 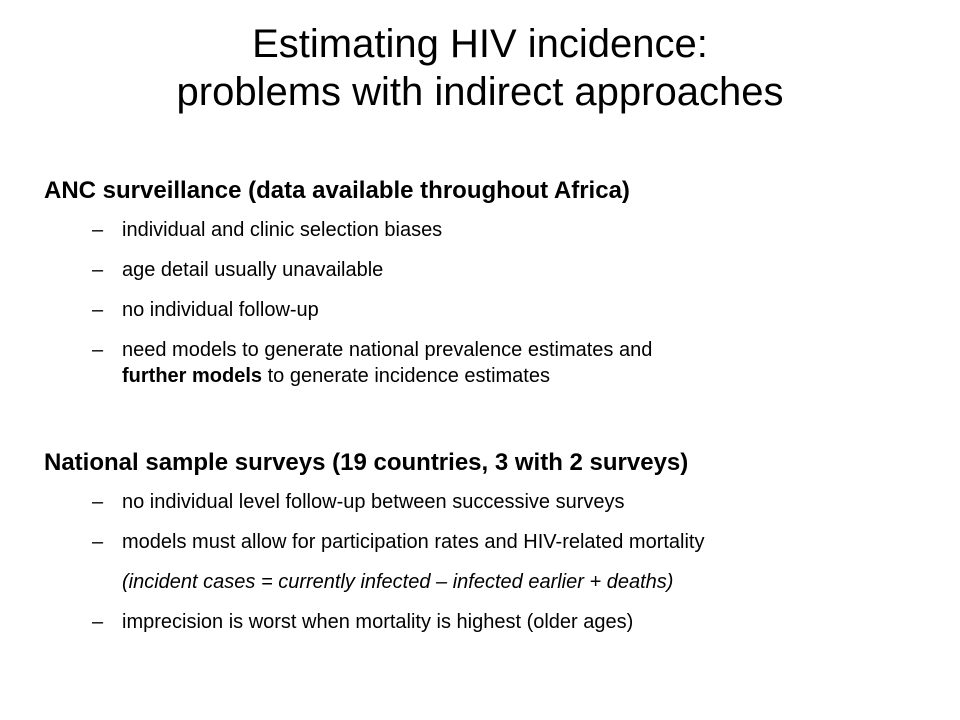 What do you see at coordinates (406, 376) in the screenshot?
I see `anc-bullet-4-line-2-rest: to generate incidence estimates` at bounding box center [406, 376].